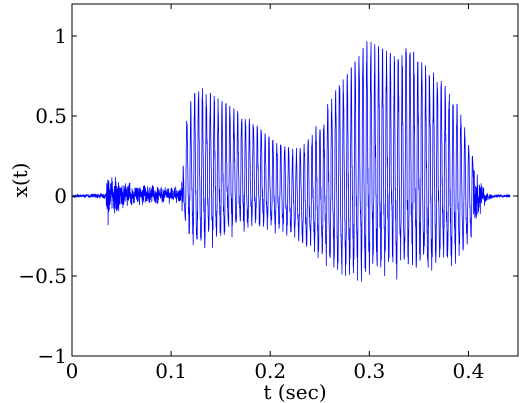 This screenshot has width=523, height=403. What do you see at coordinates (171, 371) in the screenshot?
I see `x-tick-label: 0.1` at bounding box center [171, 371].